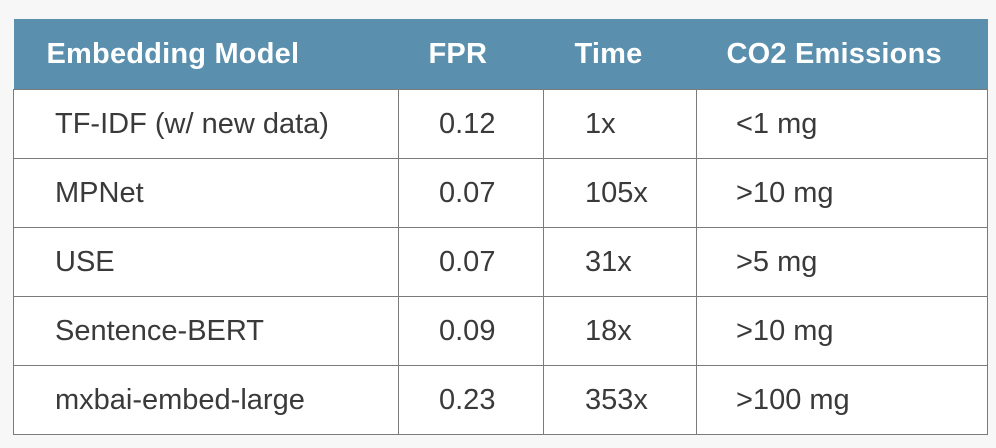 The image size is (996, 448). What do you see at coordinates (206, 331) in the screenshot?
I see `cell-model: Sentence-BERT` at bounding box center [206, 331].